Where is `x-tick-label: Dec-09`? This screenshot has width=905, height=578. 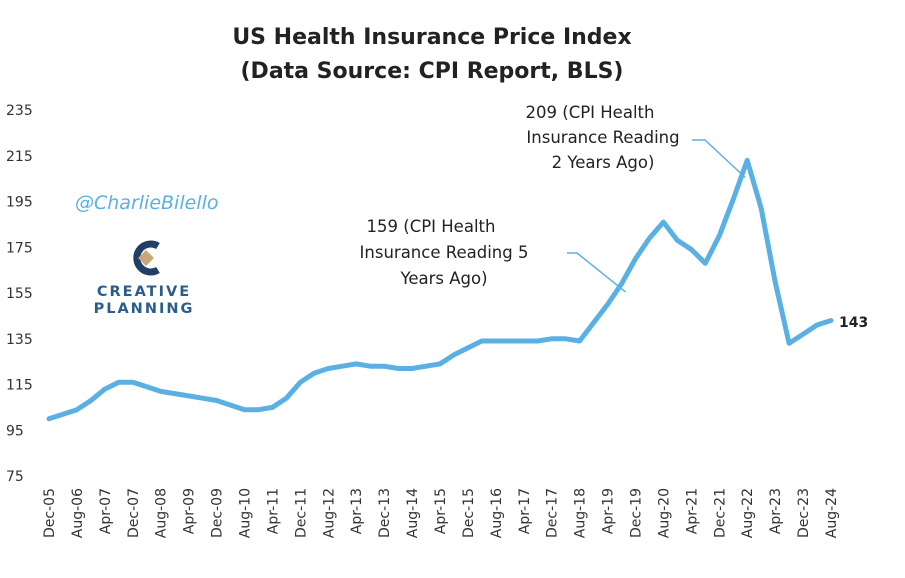 x-tick-label: Dec-09 is located at coordinates (218, 513).